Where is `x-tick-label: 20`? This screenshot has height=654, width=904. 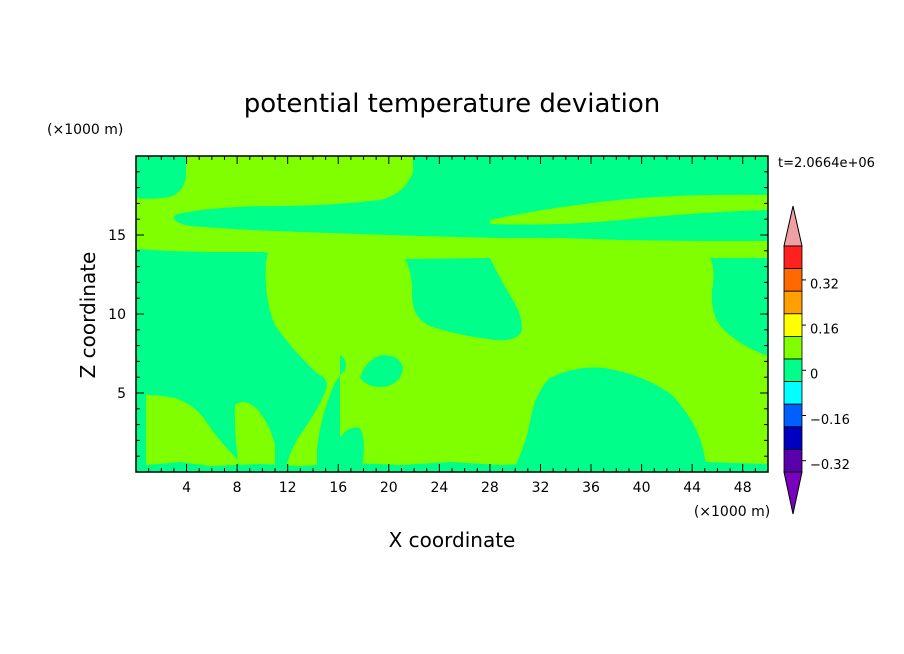
x-tick-label: 20 is located at coordinates (389, 488).